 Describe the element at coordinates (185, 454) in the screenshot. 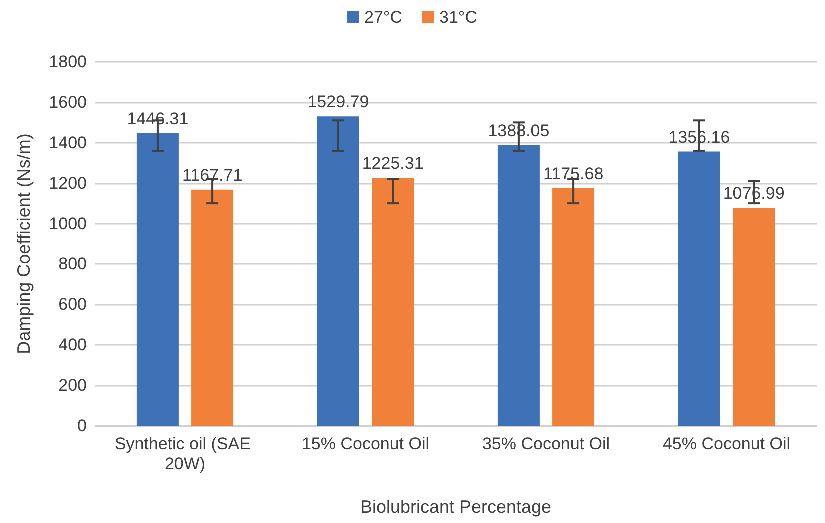

I see `x-tick-label: Synthetic oil (SAE 20W)` at that location.